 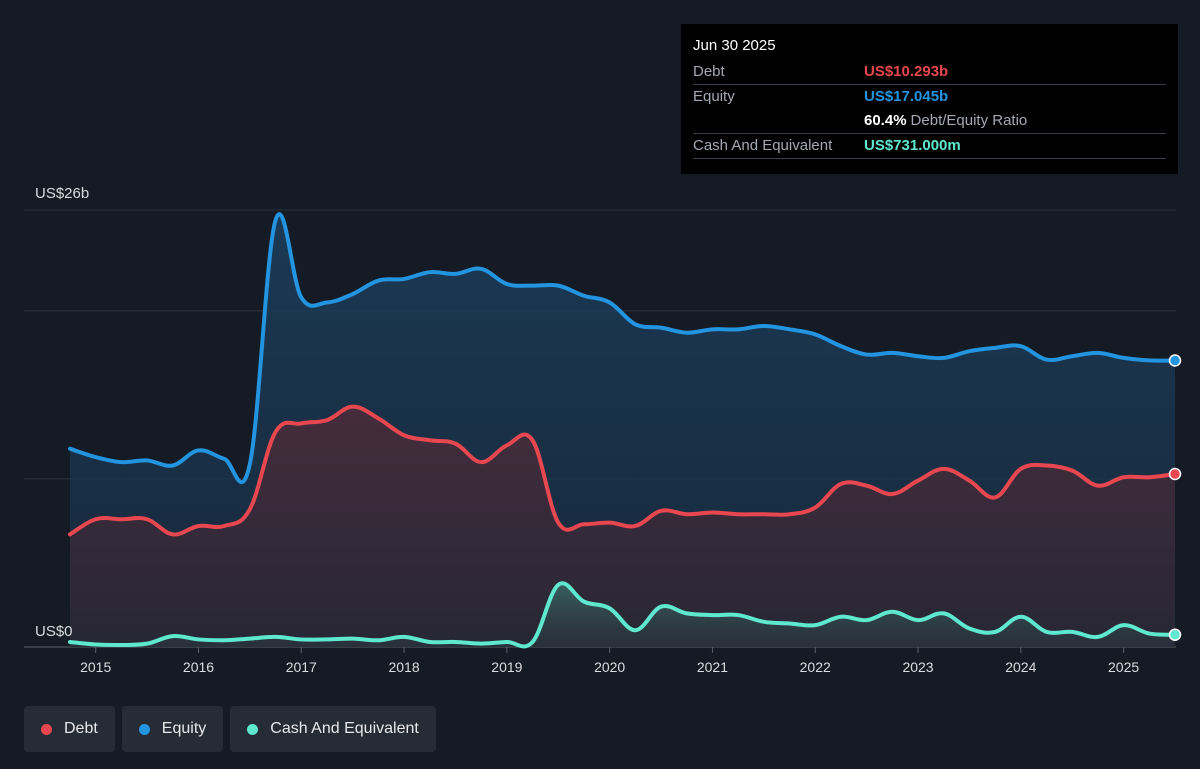 What do you see at coordinates (81, 728) in the screenshot?
I see `legend-debt-label: Debt` at bounding box center [81, 728].